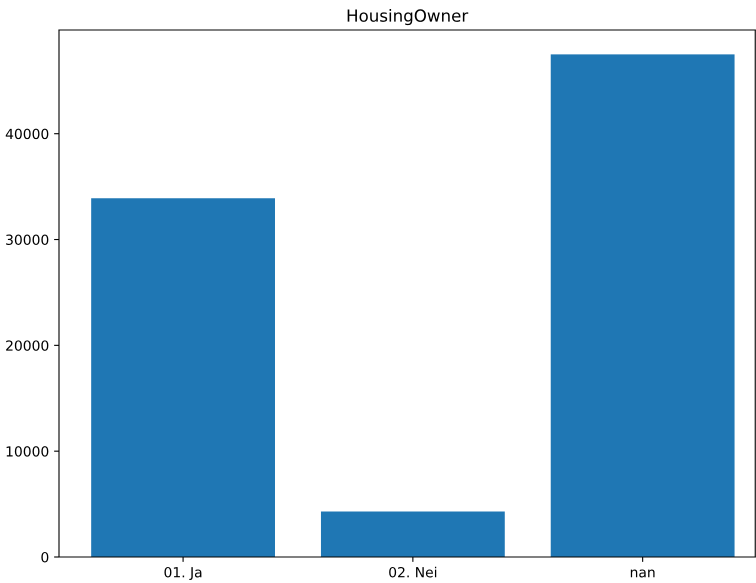 The height and width of the screenshot is (583, 756). What do you see at coordinates (183, 573) in the screenshot?
I see `x-tick-label: 01. Ja` at bounding box center [183, 573].